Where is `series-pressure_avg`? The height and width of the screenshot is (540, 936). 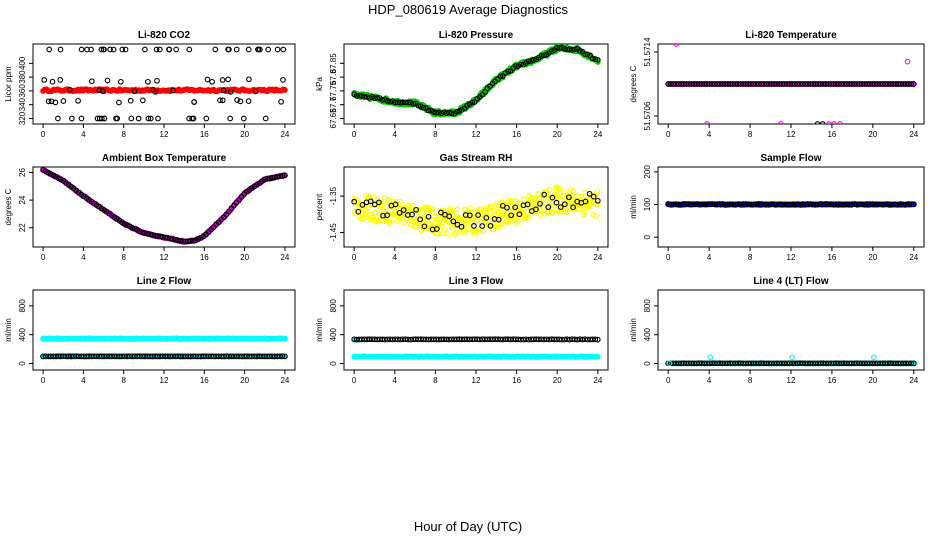 series-pressure_avg is located at coordinates (476, 81).